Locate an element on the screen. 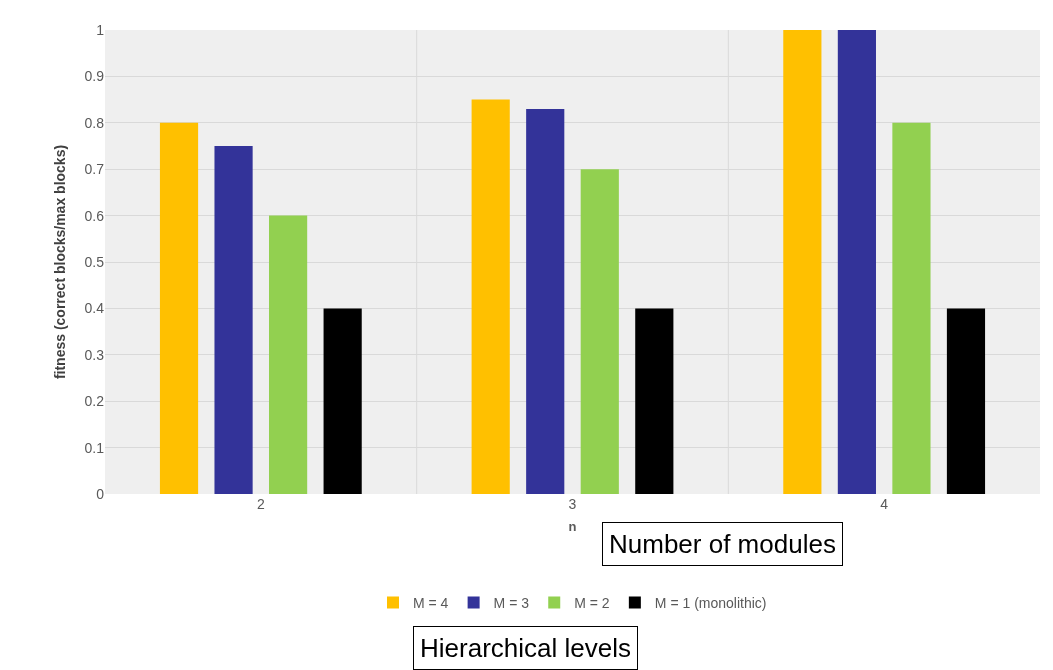 This screenshot has height=670, width=1053. text: Number of modules is located at coordinates (722, 544).